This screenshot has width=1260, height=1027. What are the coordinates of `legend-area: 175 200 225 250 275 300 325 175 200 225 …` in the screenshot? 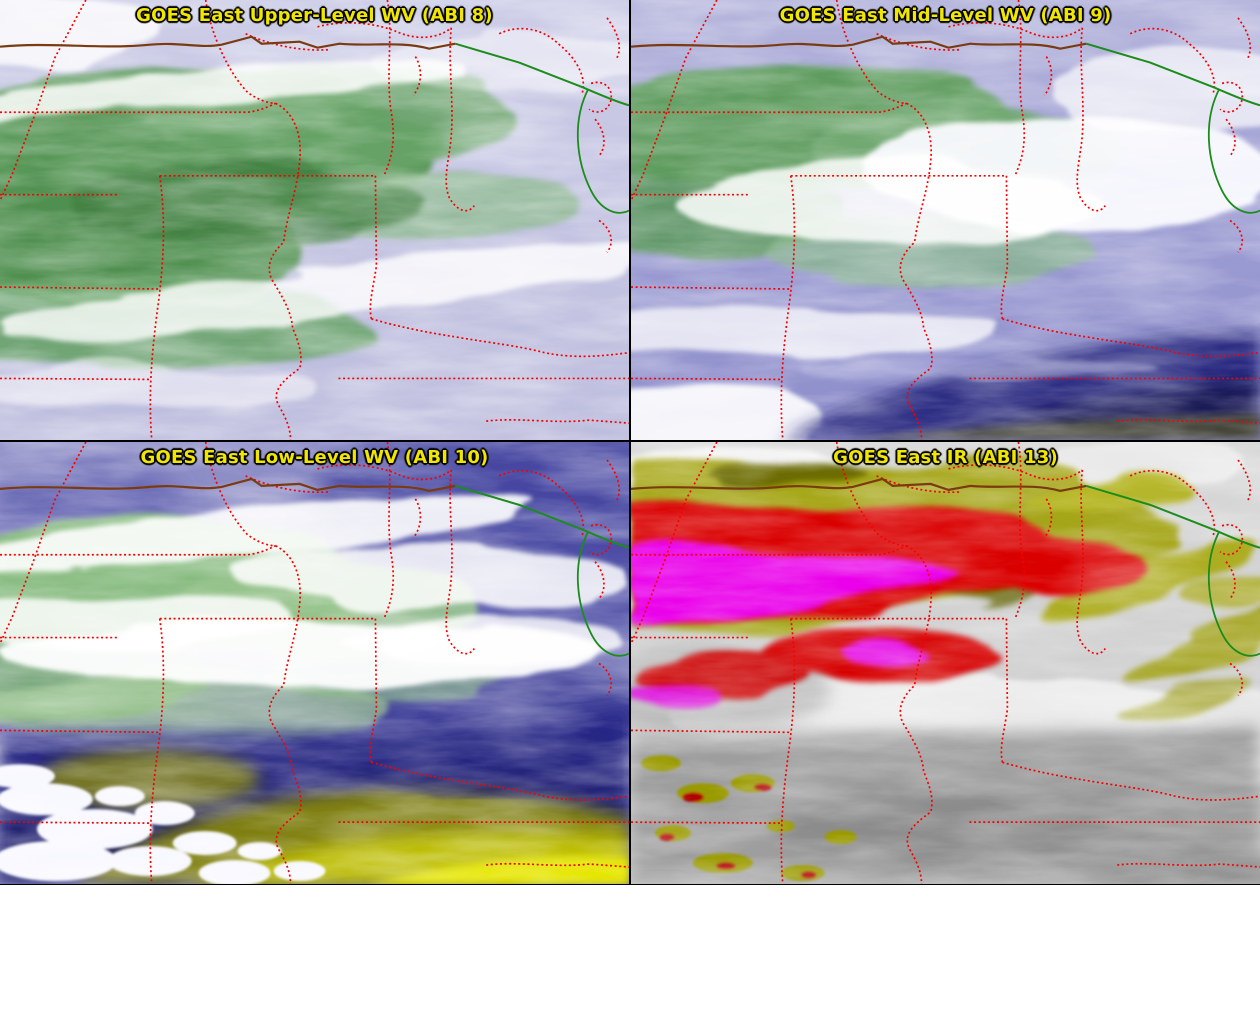 It's located at (630, 956).